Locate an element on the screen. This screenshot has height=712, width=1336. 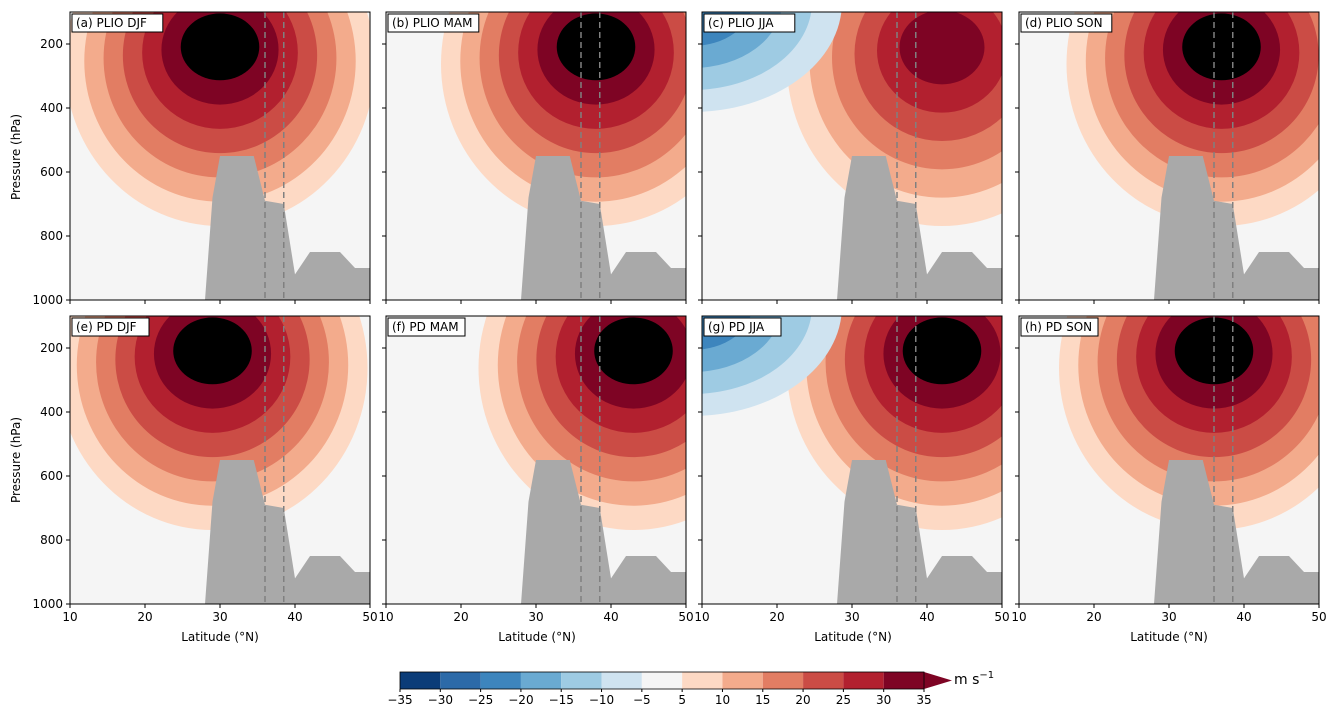
panel-4: (d) PLIO SON is located at coordinates (1175, 152).